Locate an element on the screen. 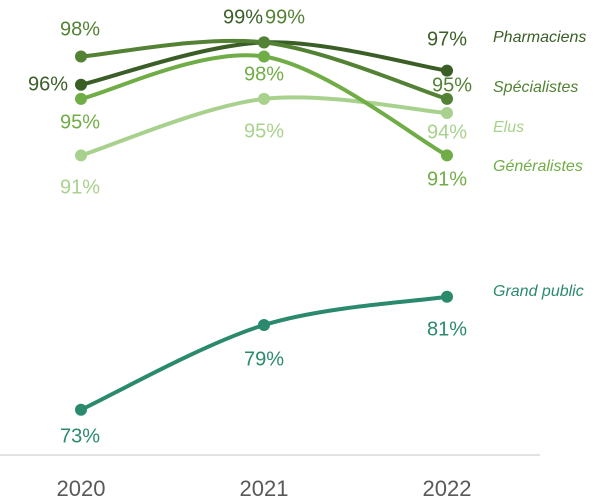 This screenshot has width=611, height=504. data-label: 73% is located at coordinates (80, 436).